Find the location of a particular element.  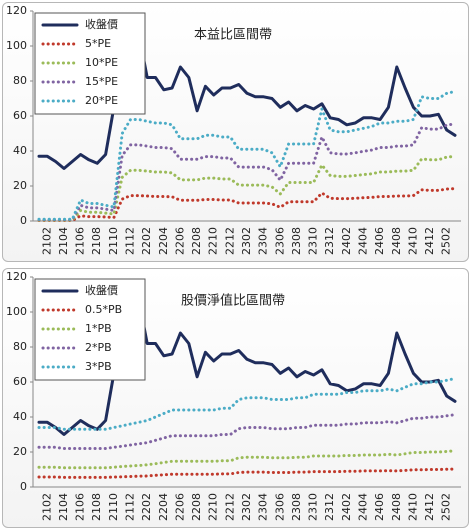

chart-title: 本益比區間帶 is located at coordinates (233, 35).